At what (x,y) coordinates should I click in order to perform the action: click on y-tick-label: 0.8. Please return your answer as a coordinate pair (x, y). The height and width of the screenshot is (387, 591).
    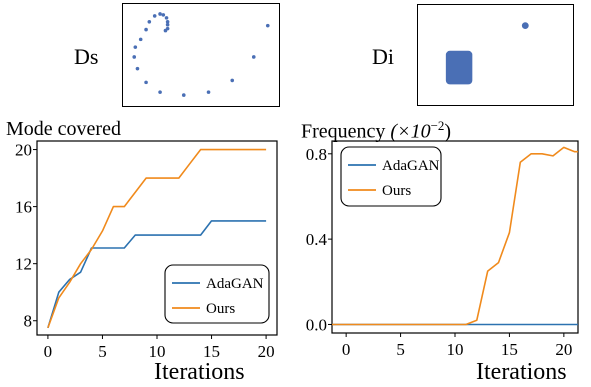
    Looking at the image, I should click on (316, 154).